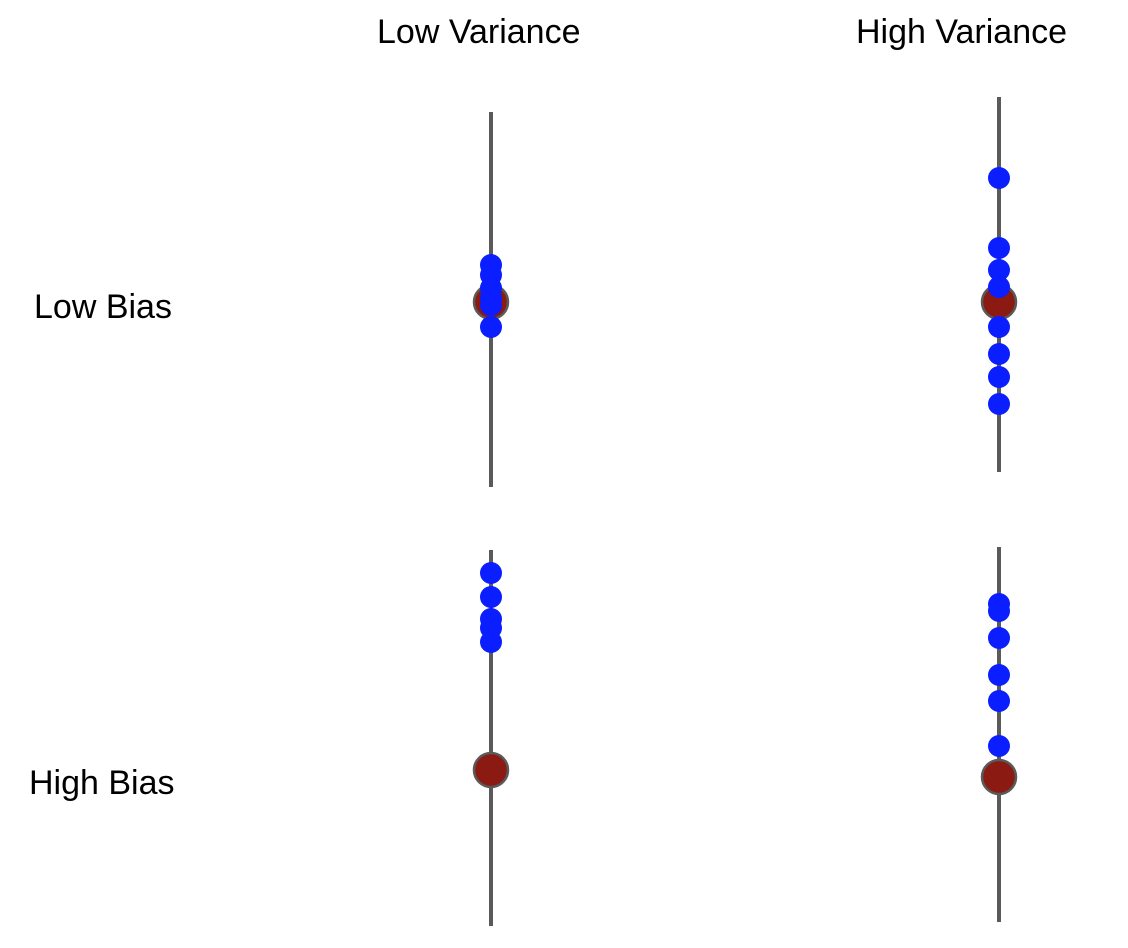 This screenshot has height=948, width=1128. What do you see at coordinates (999, 734) in the screenshot?
I see `panel-high-bias-high-variance` at bounding box center [999, 734].